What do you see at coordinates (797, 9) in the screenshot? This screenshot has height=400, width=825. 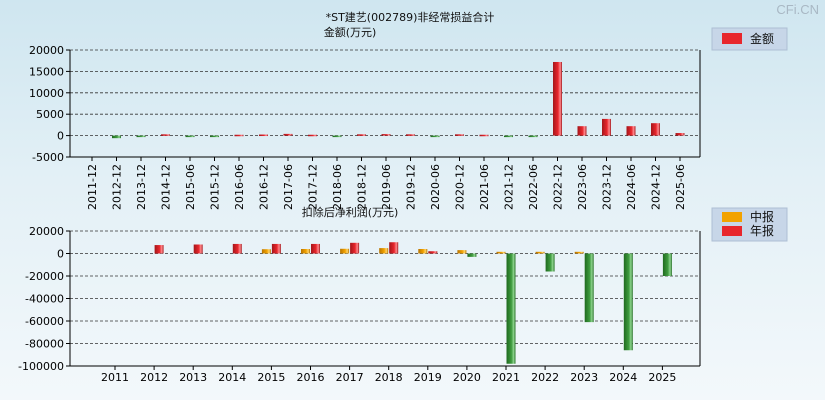 I see `watermark: CFi.CN` at bounding box center [797, 9].